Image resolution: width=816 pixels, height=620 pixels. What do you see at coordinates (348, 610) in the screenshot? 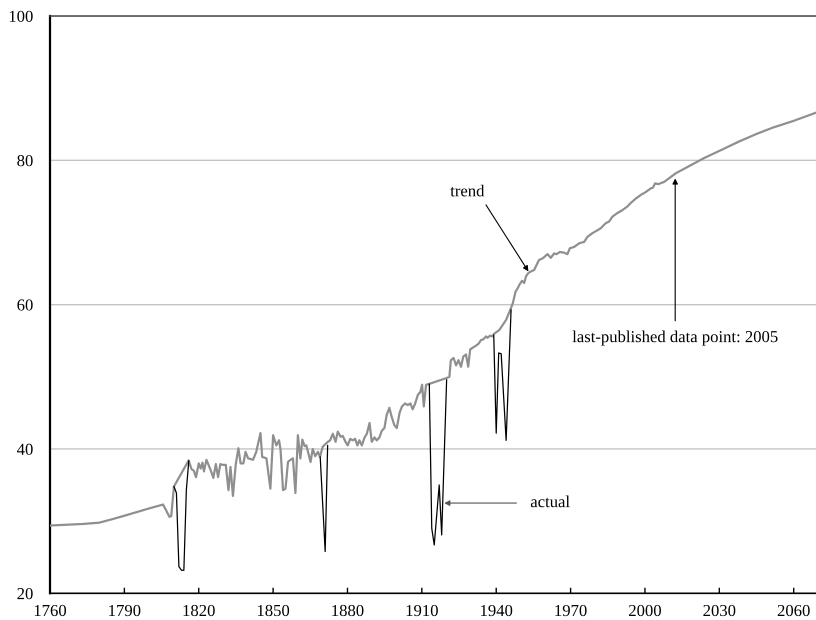
I see `x-tick-label: 1880` at bounding box center [348, 610].